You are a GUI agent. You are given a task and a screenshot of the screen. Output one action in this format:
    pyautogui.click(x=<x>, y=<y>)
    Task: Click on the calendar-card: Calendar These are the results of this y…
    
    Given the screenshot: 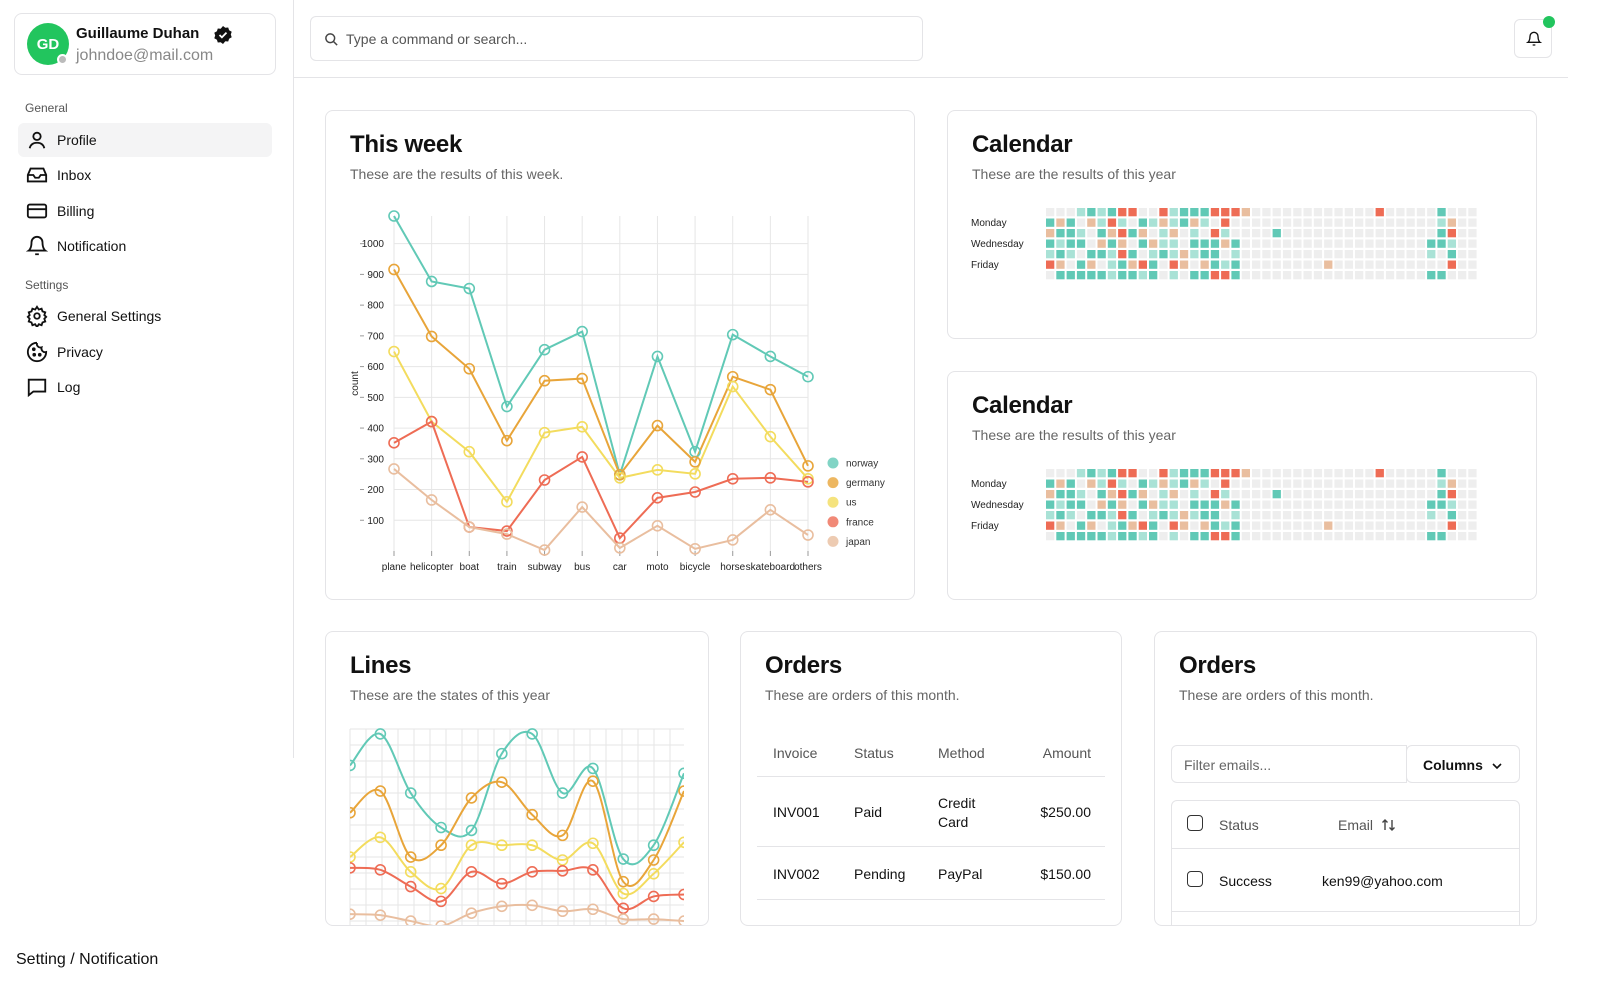 What is the action you would take?
    pyautogui.click(x=1242, y=485)
    